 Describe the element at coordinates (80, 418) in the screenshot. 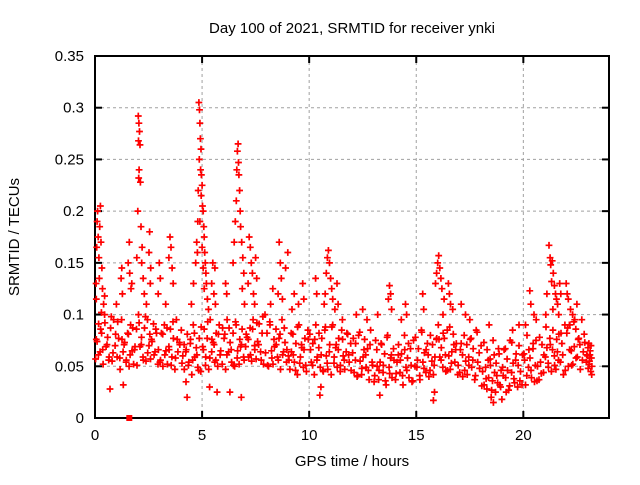

I see `y-tick-label: 0` at that location.